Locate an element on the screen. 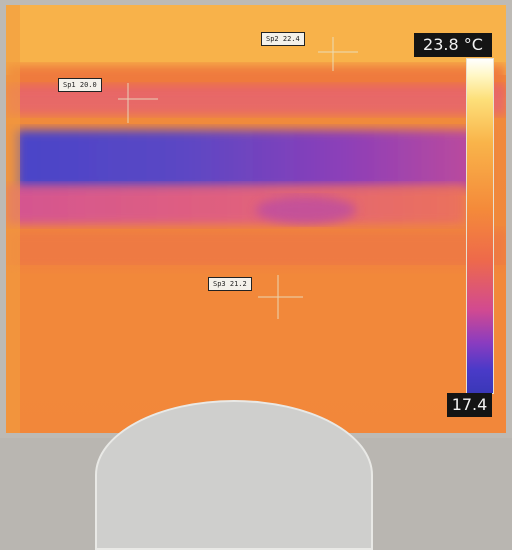 The width and height of the screenshot is (512, 550). scale-max-temperature: 23.8 °C is located at coordinates (453, 45).